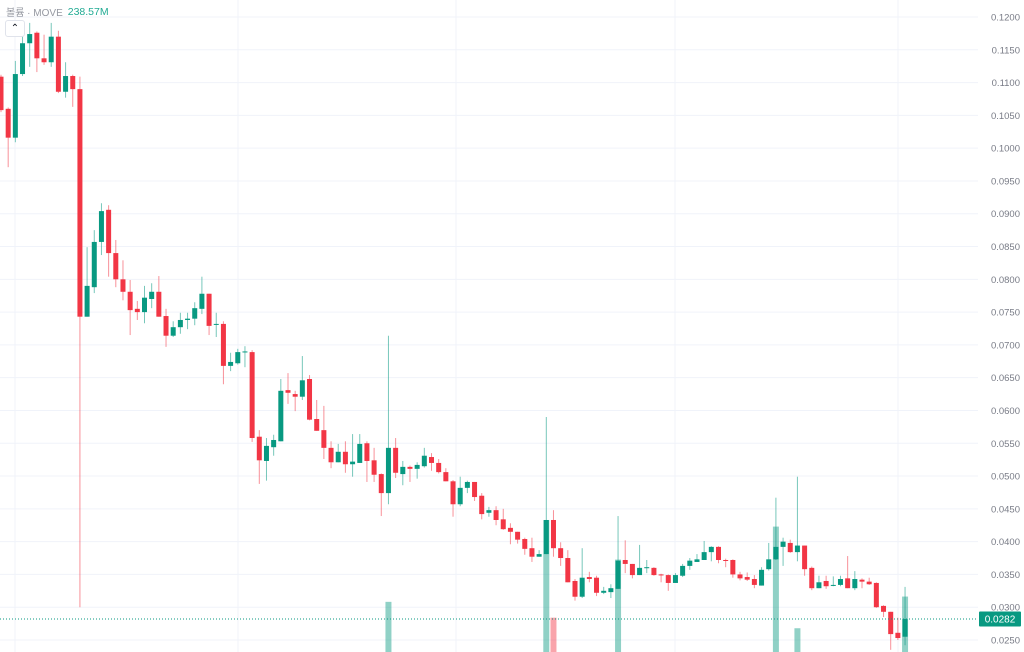 The image size is (1024, 652). I want to click on price-tick-label: 0.1150, so click(1006, 50).